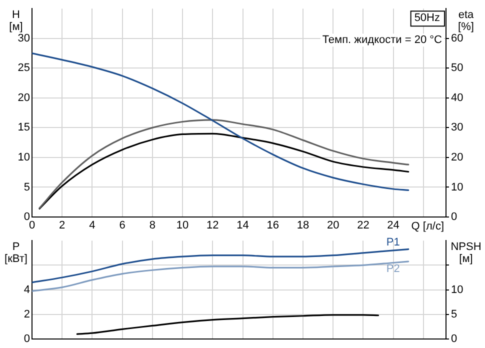 The width and height of the screenshot is (485, 348). I want to click on x-tick-label: 2, so click(62, 226).